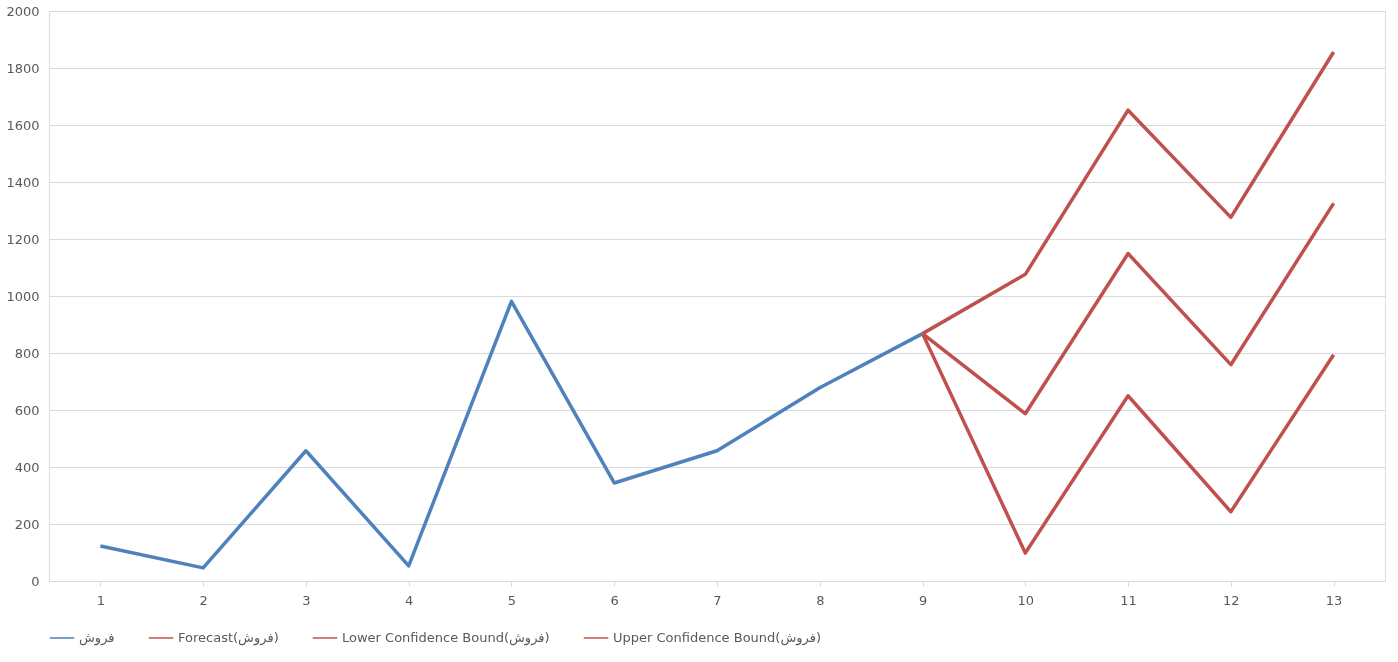 Image resolution: width=1398 pixels, height=662 pixels. Describe the element at coordinates (306, 600) in the screenshot. I see `x-tick-label: 3` at that location.